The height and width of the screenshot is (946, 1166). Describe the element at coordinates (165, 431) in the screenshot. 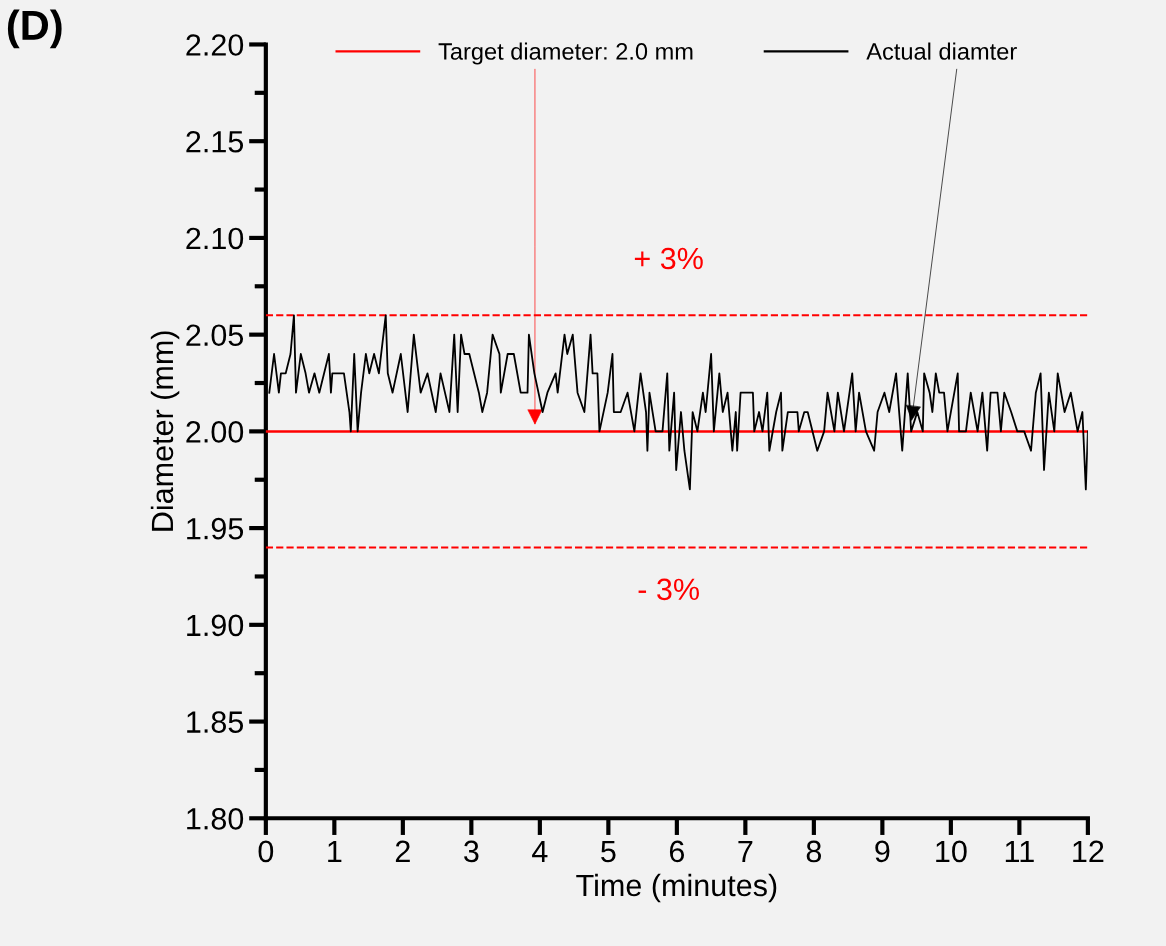

I see `y-axis-title: Diameter (mm)` at that location.